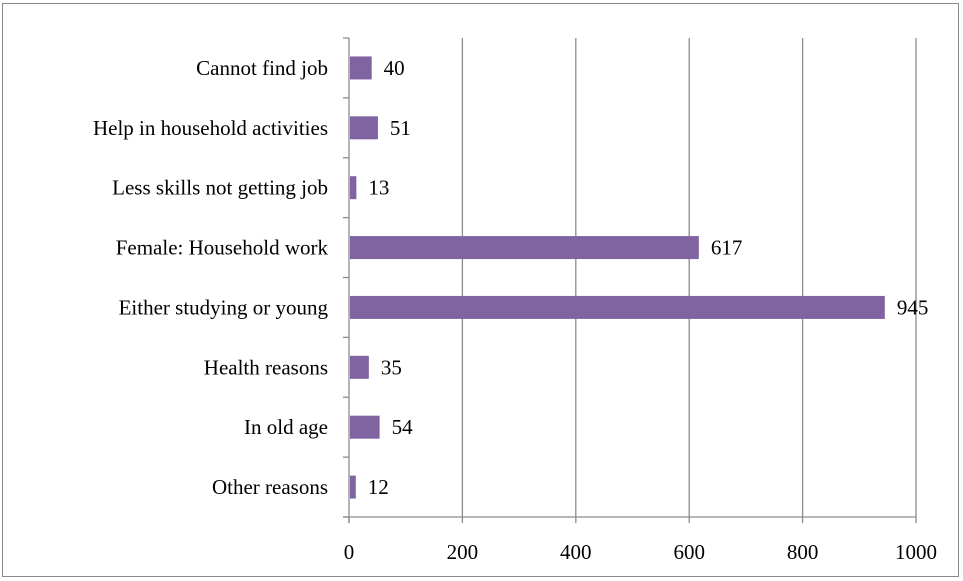  Describe the element at coordinates (266, 367) in the screenshot. I see `category-label-5: Health reasons` at that location.